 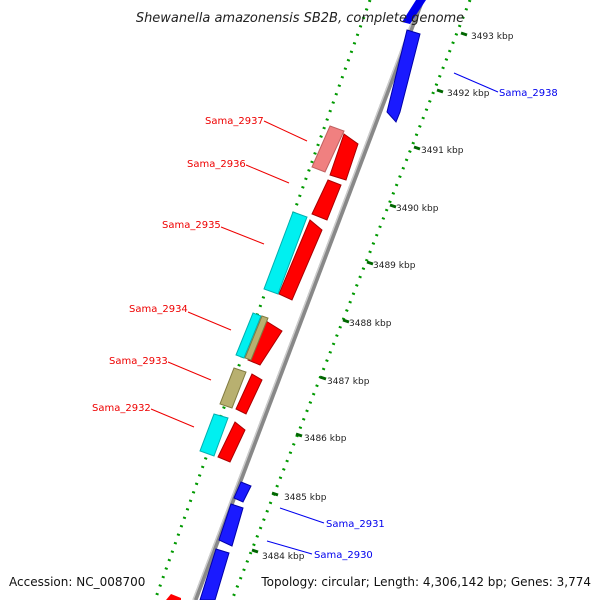 I want to click on gene-label-sama-2938: Sama_2938, so click(x=528, y=93).